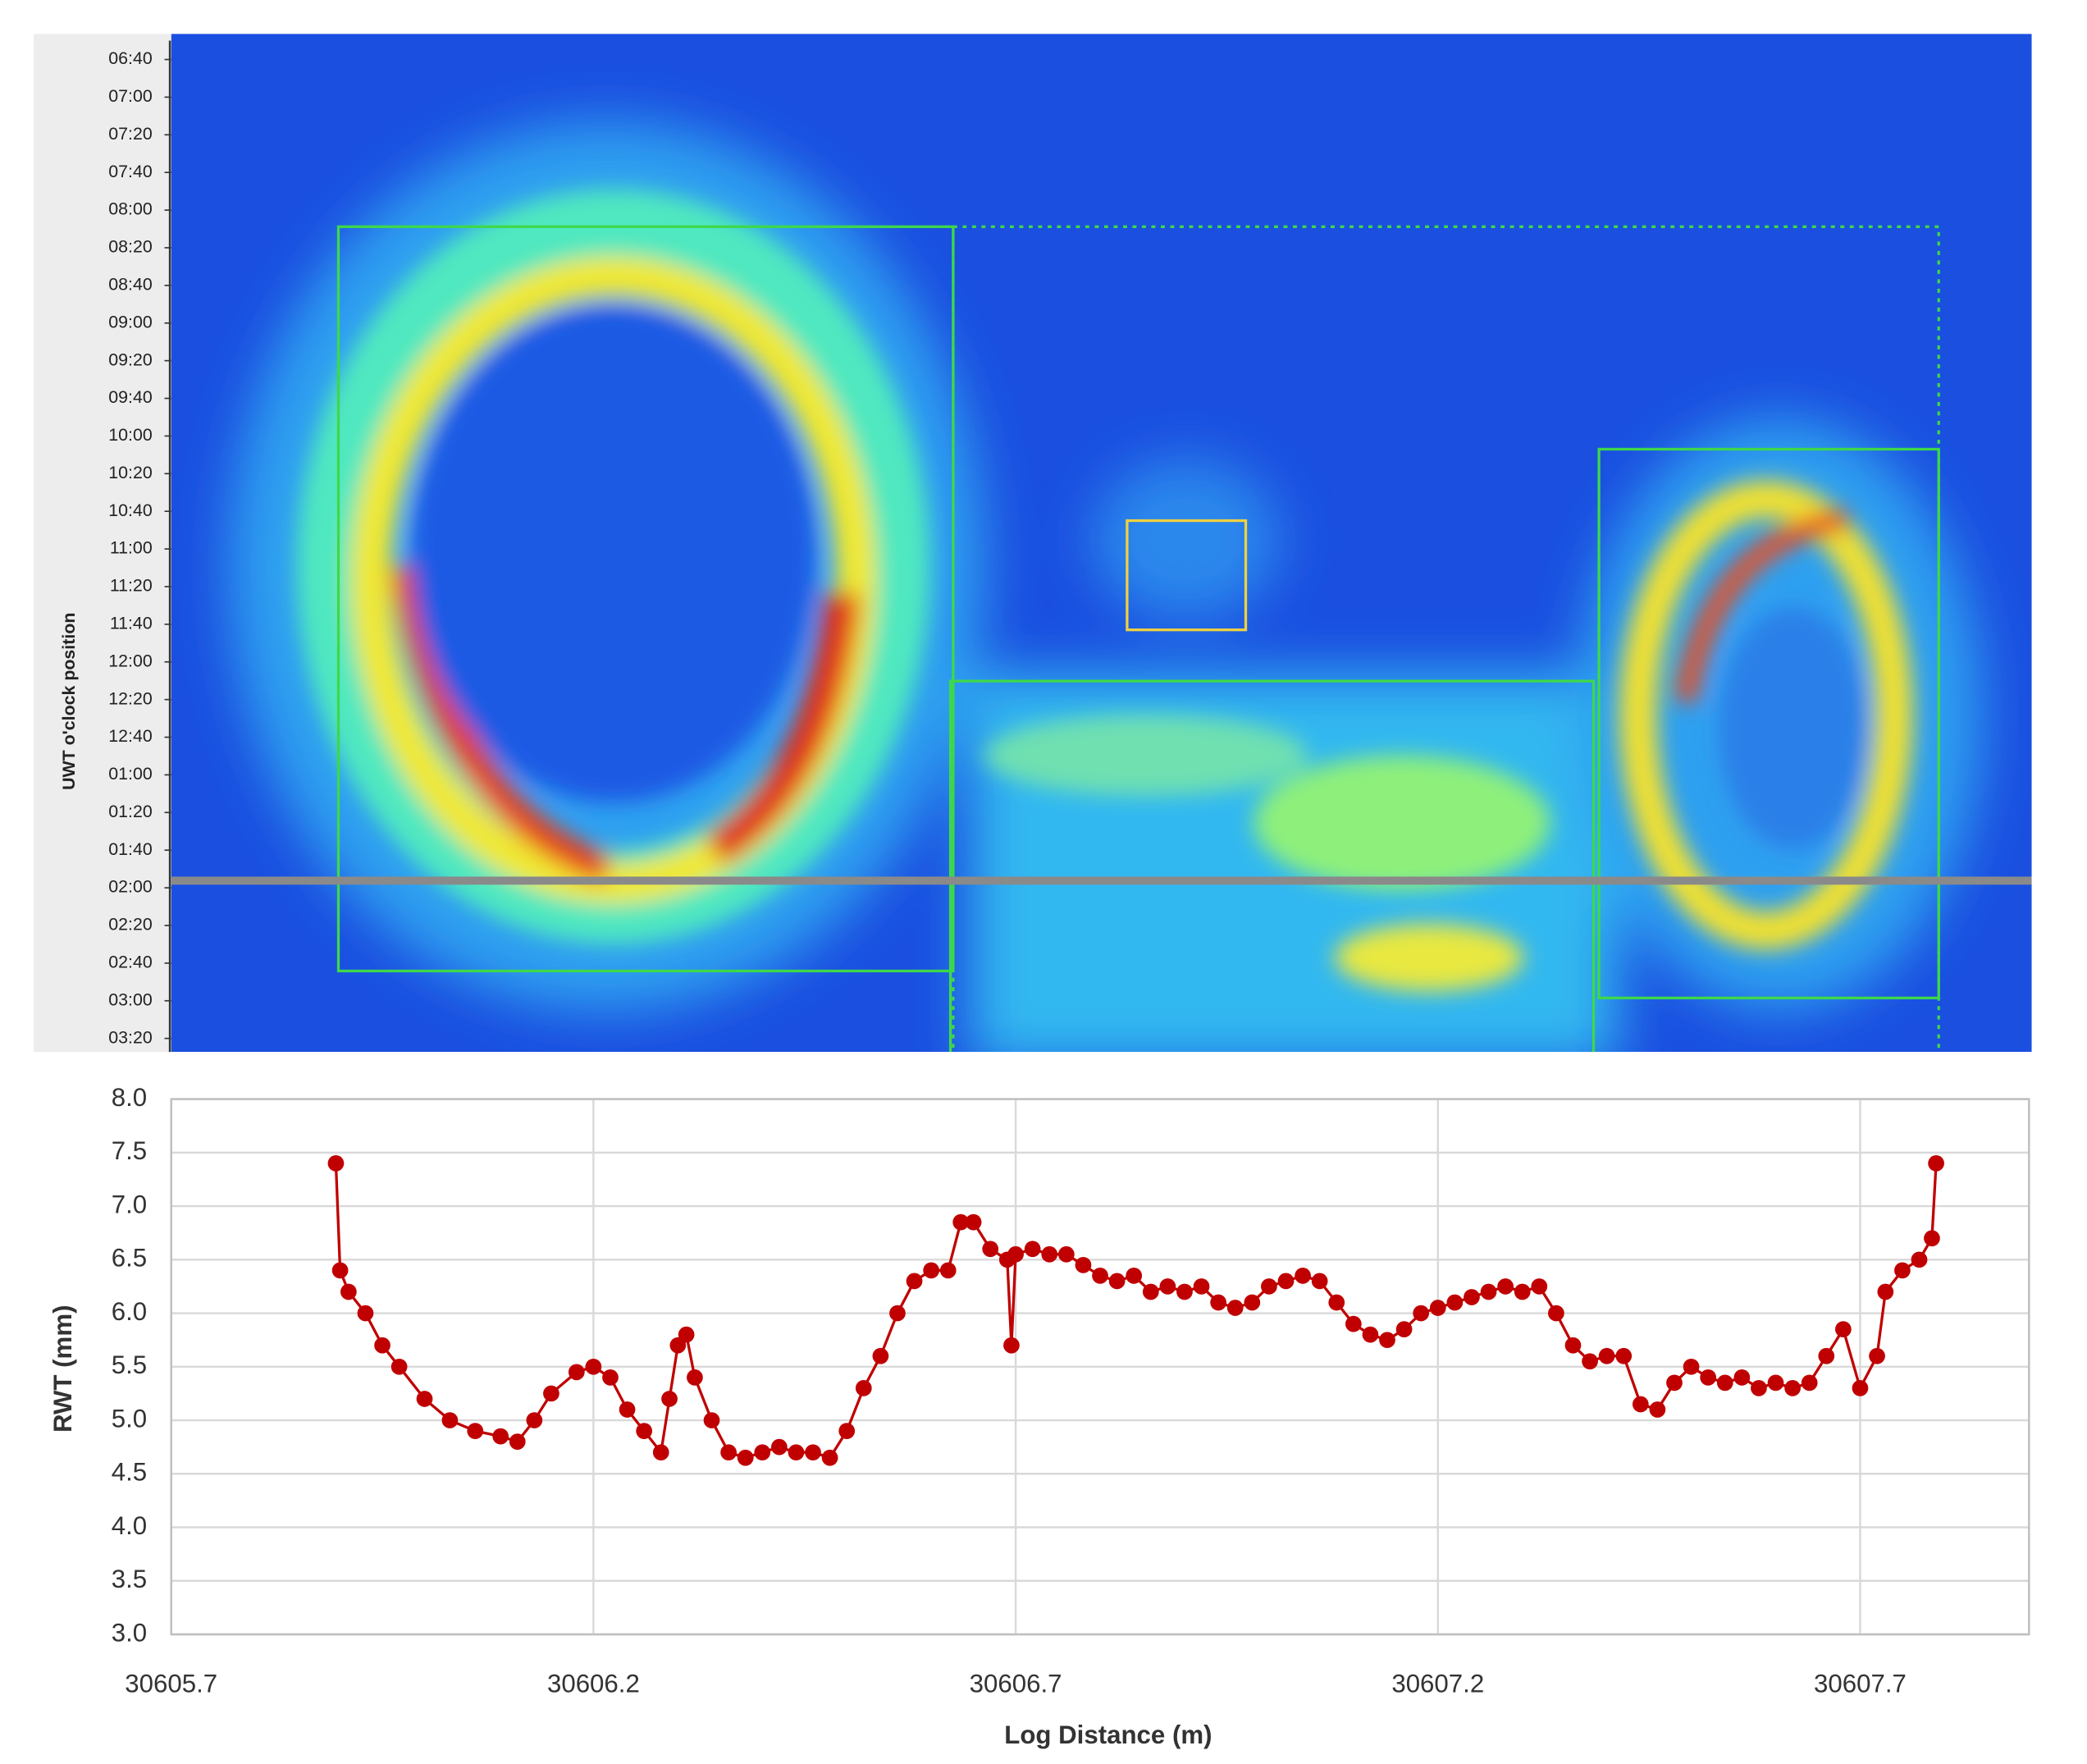  What do you see at coordinates (129, 1418) in the screenshot?
I see `y-tick-label: 5.0` at bounding box center [129, 1418].